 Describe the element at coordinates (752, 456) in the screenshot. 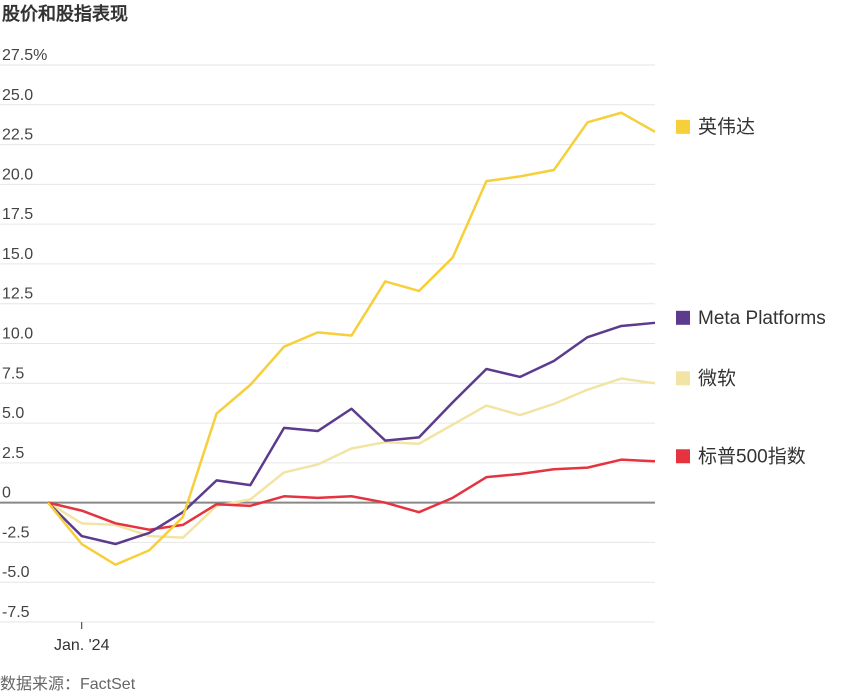

I see `legend-label: 标普500指数` at that location.